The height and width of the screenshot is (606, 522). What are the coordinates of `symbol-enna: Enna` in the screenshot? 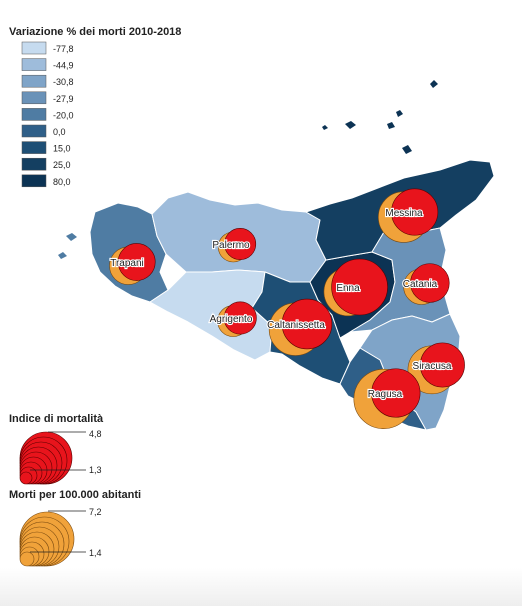 It's located at (355, 287).